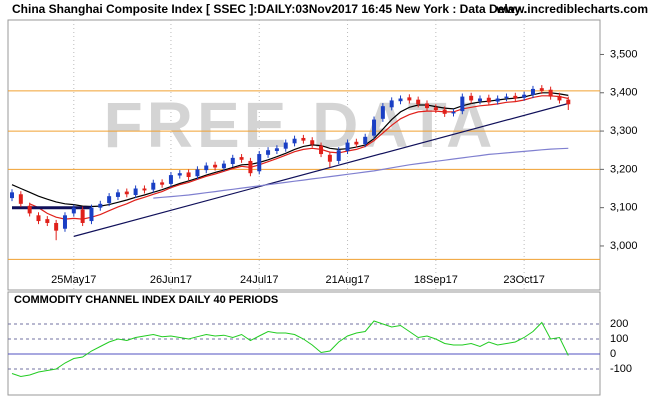  I want to click on cci-line, so click(290, 349).